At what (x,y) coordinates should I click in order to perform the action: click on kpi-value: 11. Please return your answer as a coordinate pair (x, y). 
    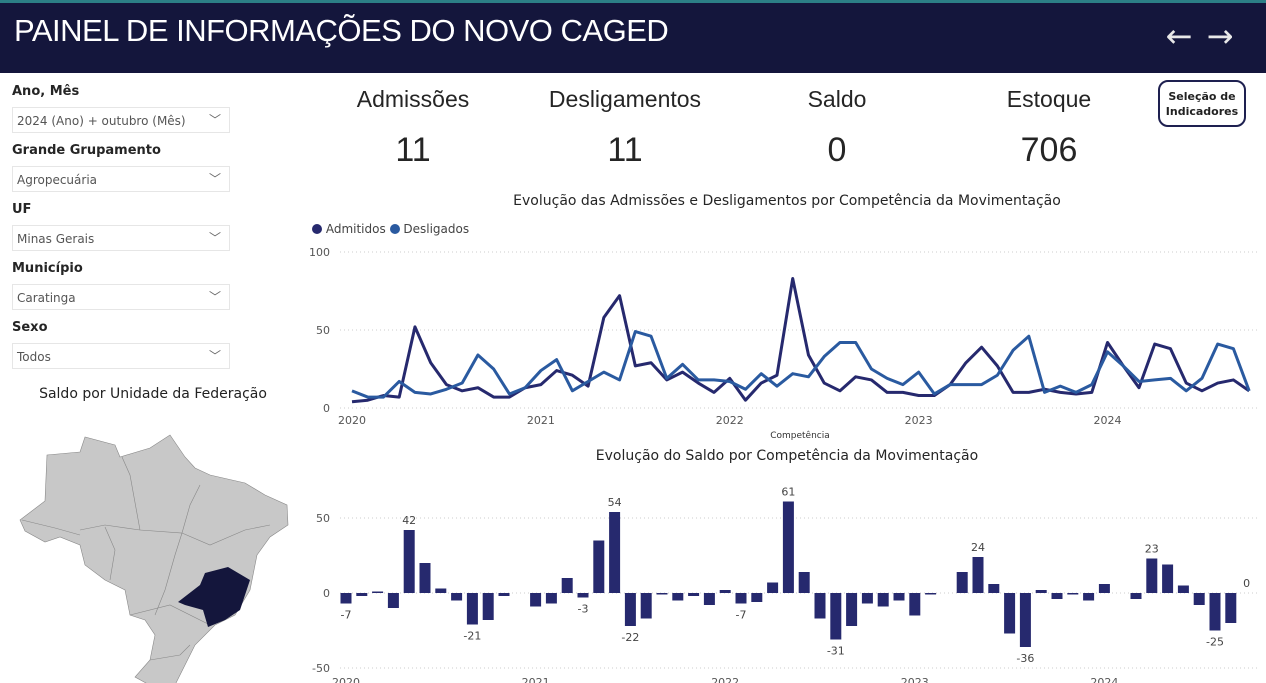
    Looking at the image, I should click on (413, 150).